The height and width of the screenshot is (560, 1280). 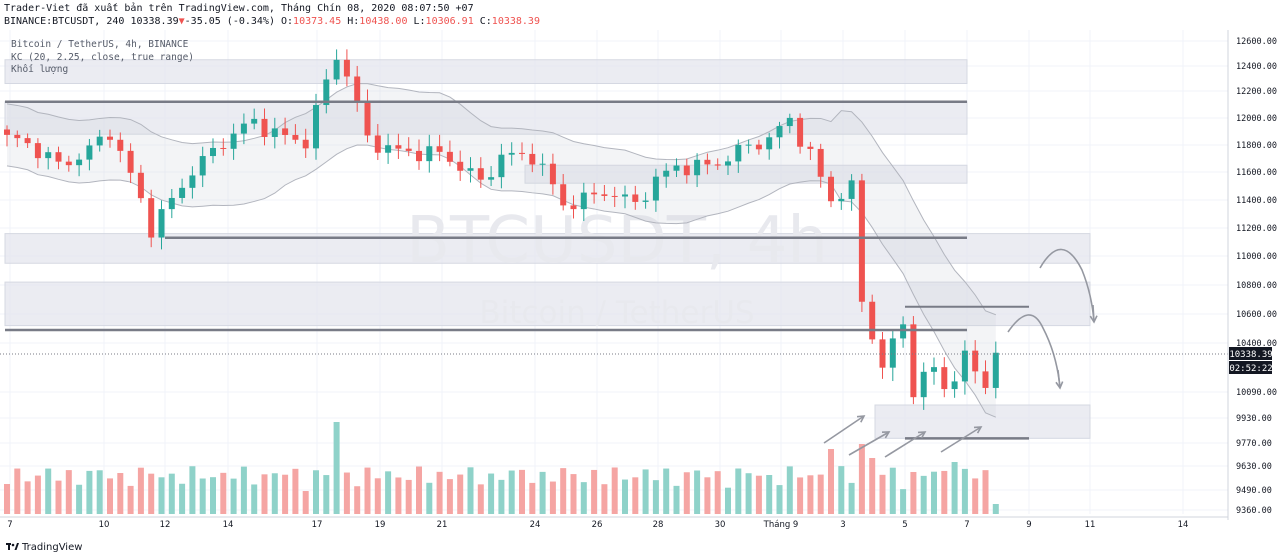 What do you see at coordinates (960, 353) in the screenshot?
I see `arrow-drawings` at bounding box center [960, 353].